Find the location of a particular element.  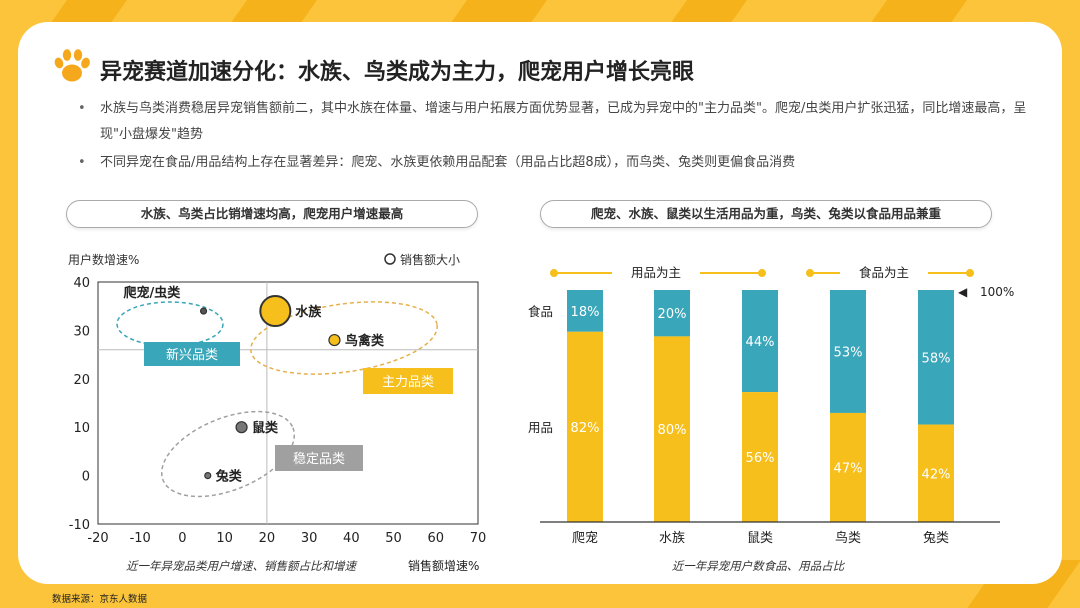

point-label: 水族 is located at coordinates (308, 312).